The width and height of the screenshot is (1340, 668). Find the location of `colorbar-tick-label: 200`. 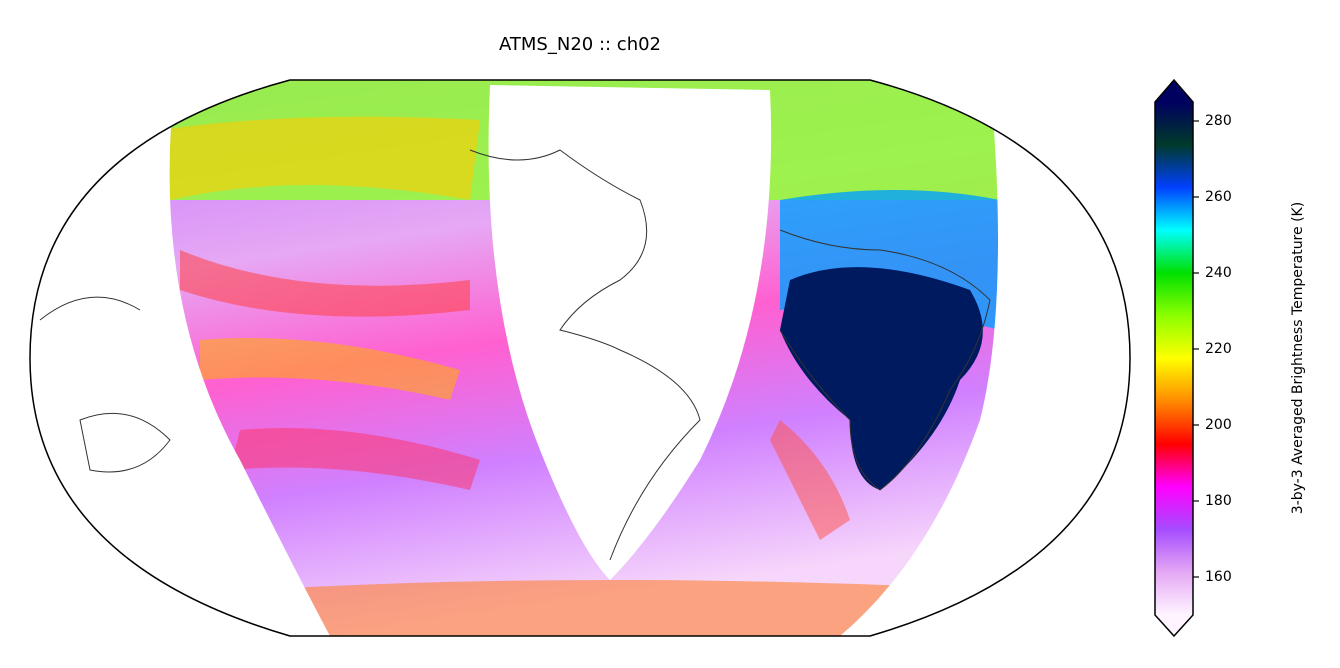

colorbar-tick-label: 200 is located at coordinates (1218, 425).